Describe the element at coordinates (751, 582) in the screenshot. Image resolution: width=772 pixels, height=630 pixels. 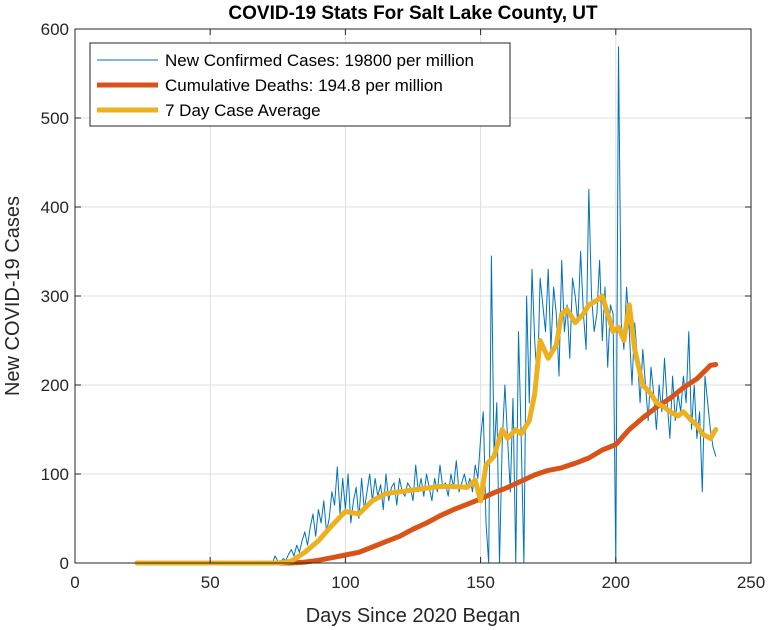
I see `x-tick-label: 250` at that location.